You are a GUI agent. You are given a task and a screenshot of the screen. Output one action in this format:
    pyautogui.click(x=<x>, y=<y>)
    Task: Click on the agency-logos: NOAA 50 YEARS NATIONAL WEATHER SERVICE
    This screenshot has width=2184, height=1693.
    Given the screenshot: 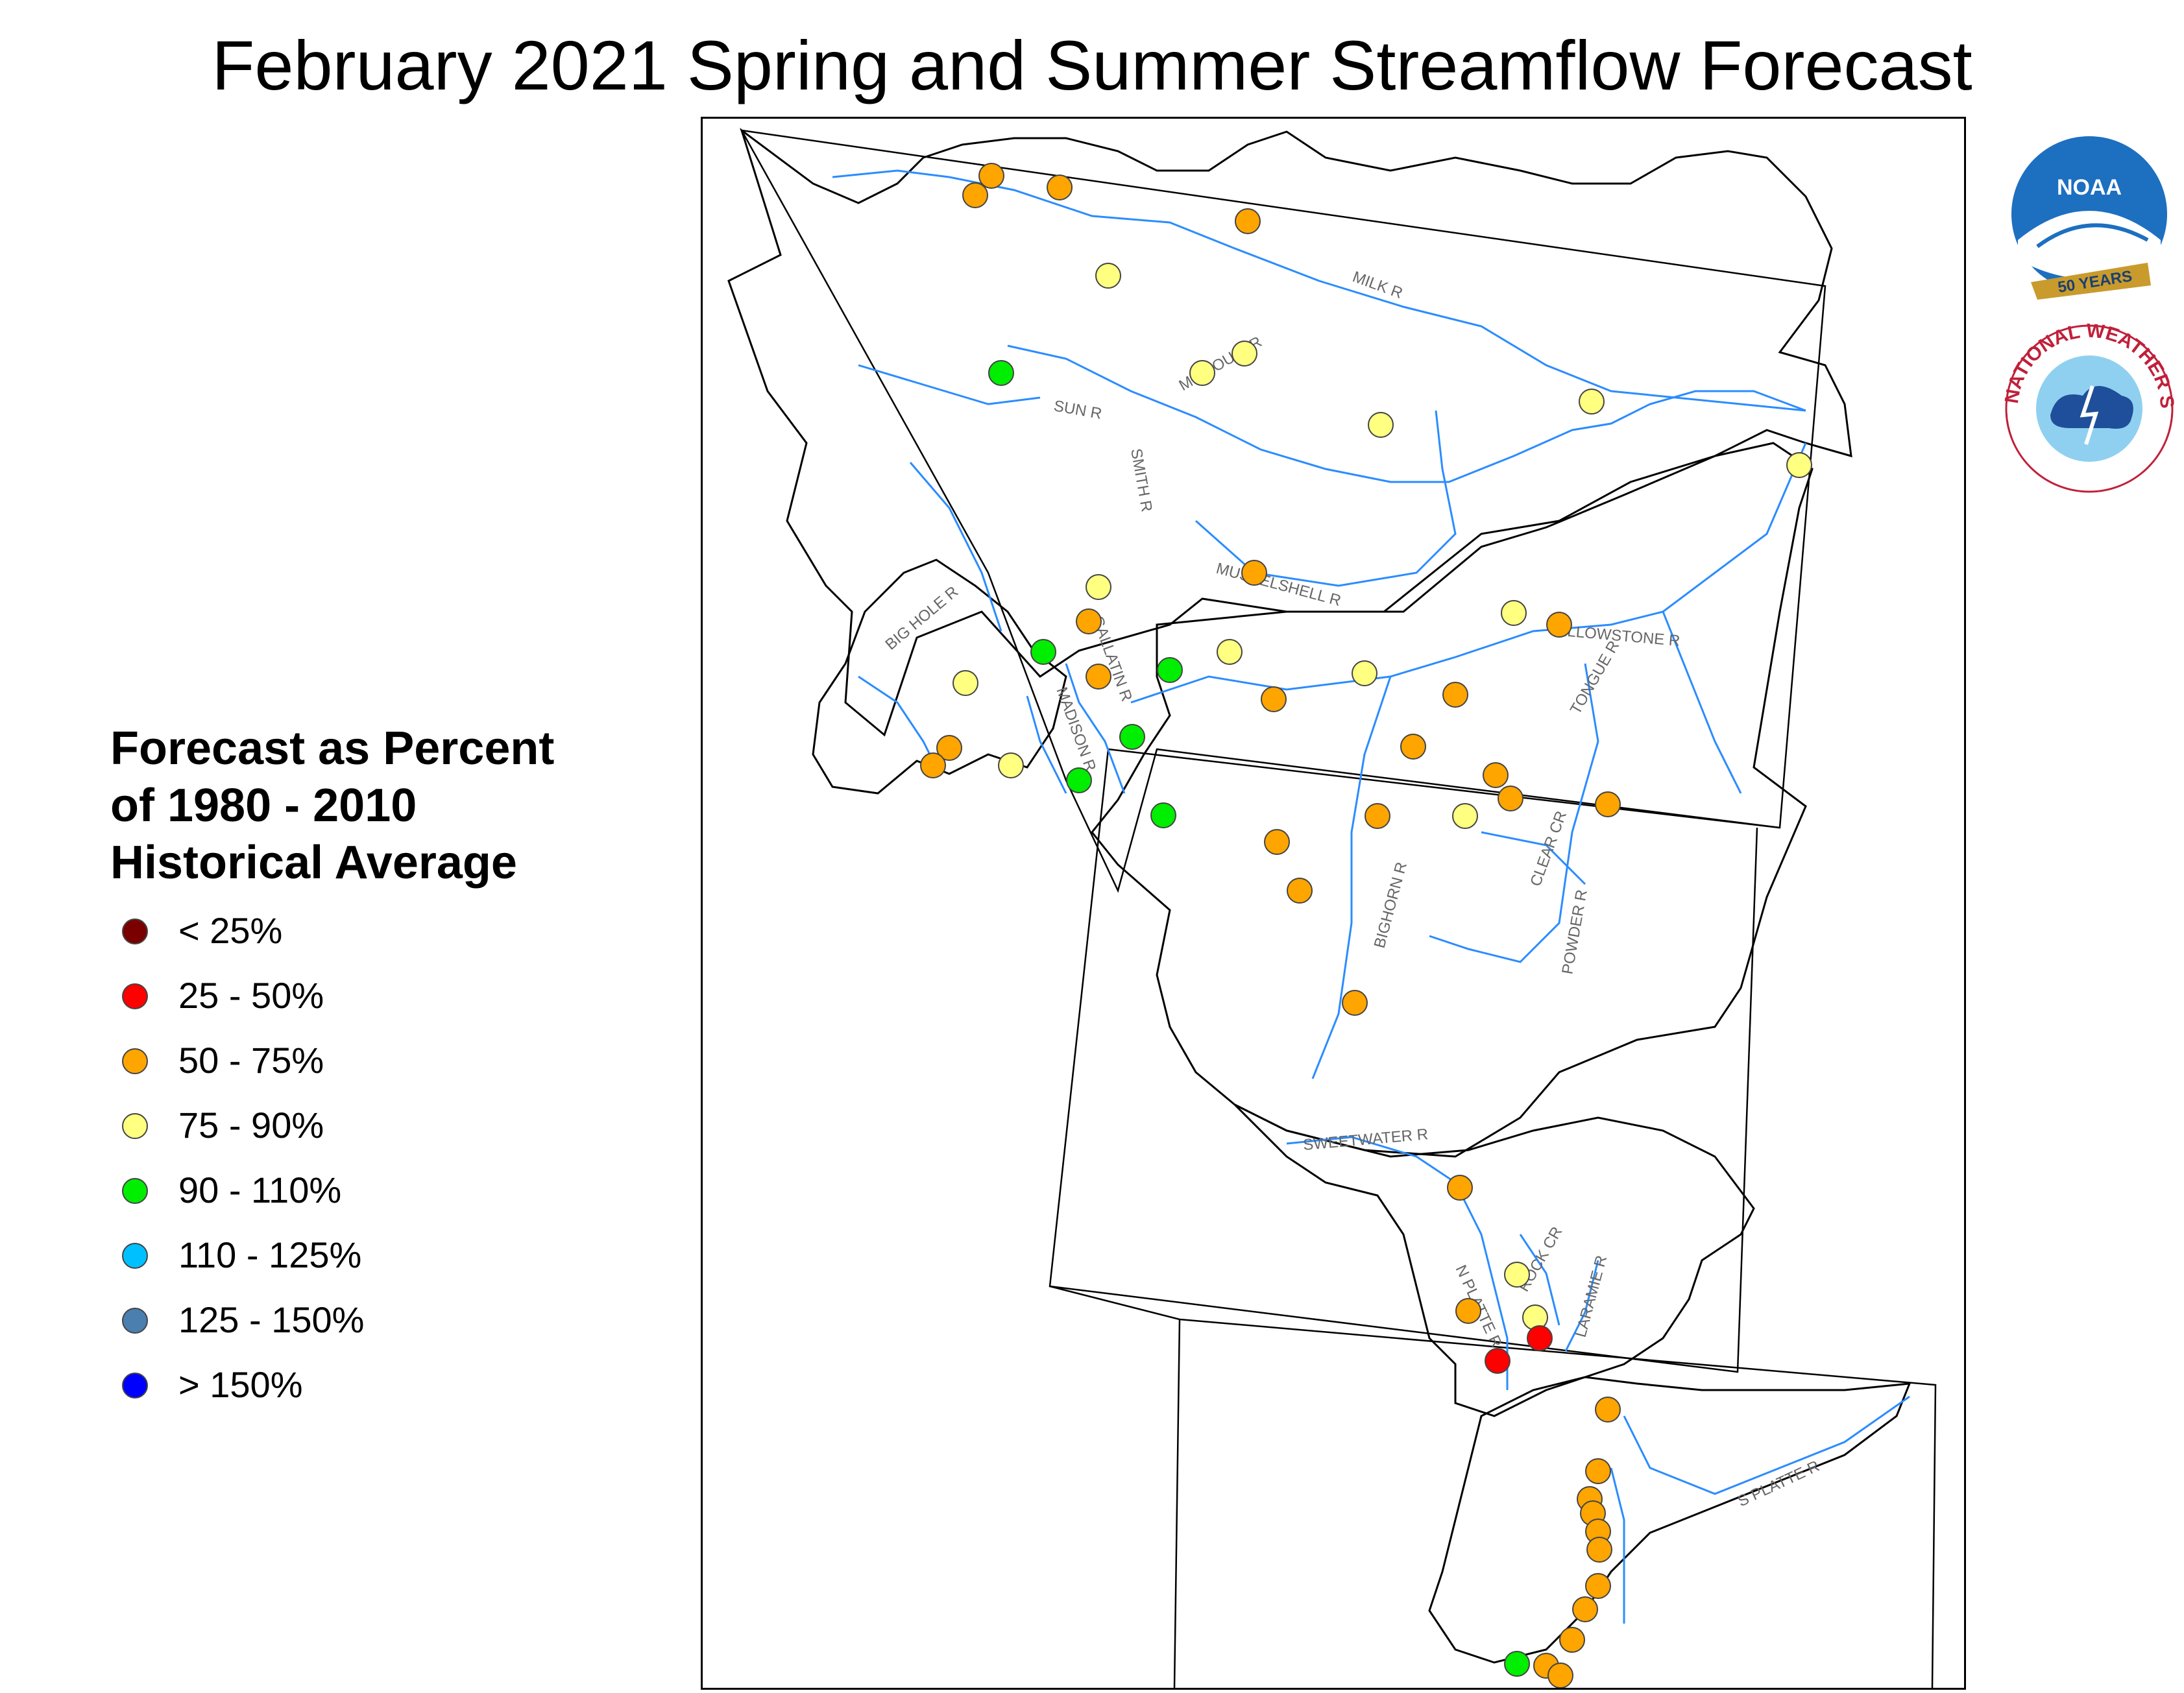 What is the action you would take?
    pyautogui.click(x=2085, y=326)
    